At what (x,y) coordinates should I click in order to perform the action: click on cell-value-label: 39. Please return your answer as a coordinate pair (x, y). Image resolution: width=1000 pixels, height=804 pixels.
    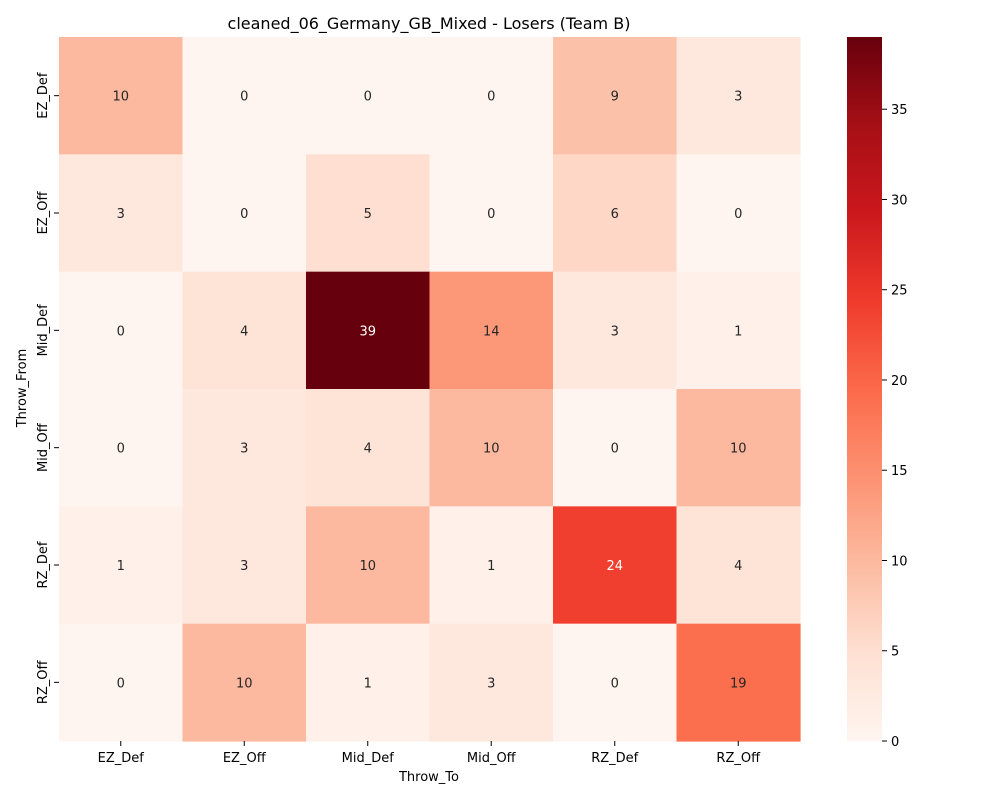
    Looking at the image, I should click on (367, 331).